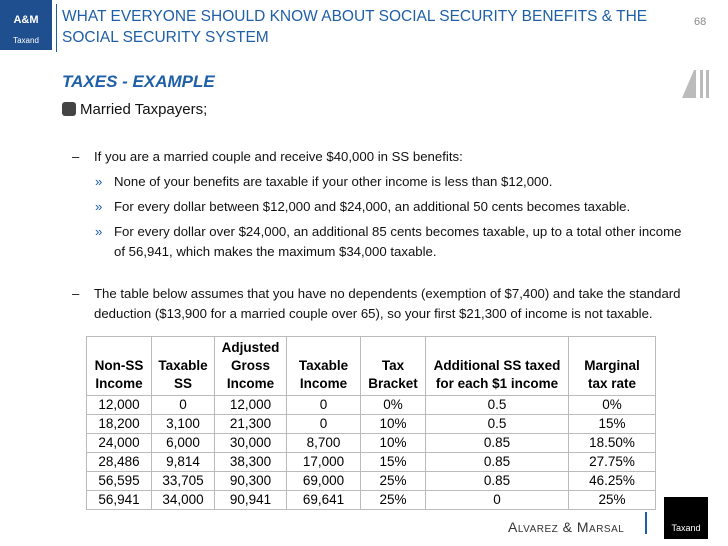  What do you see at coordinates (250, 481) in the screenshot?
I see `table-cell: 90,300` at bounding box center [250, 481].